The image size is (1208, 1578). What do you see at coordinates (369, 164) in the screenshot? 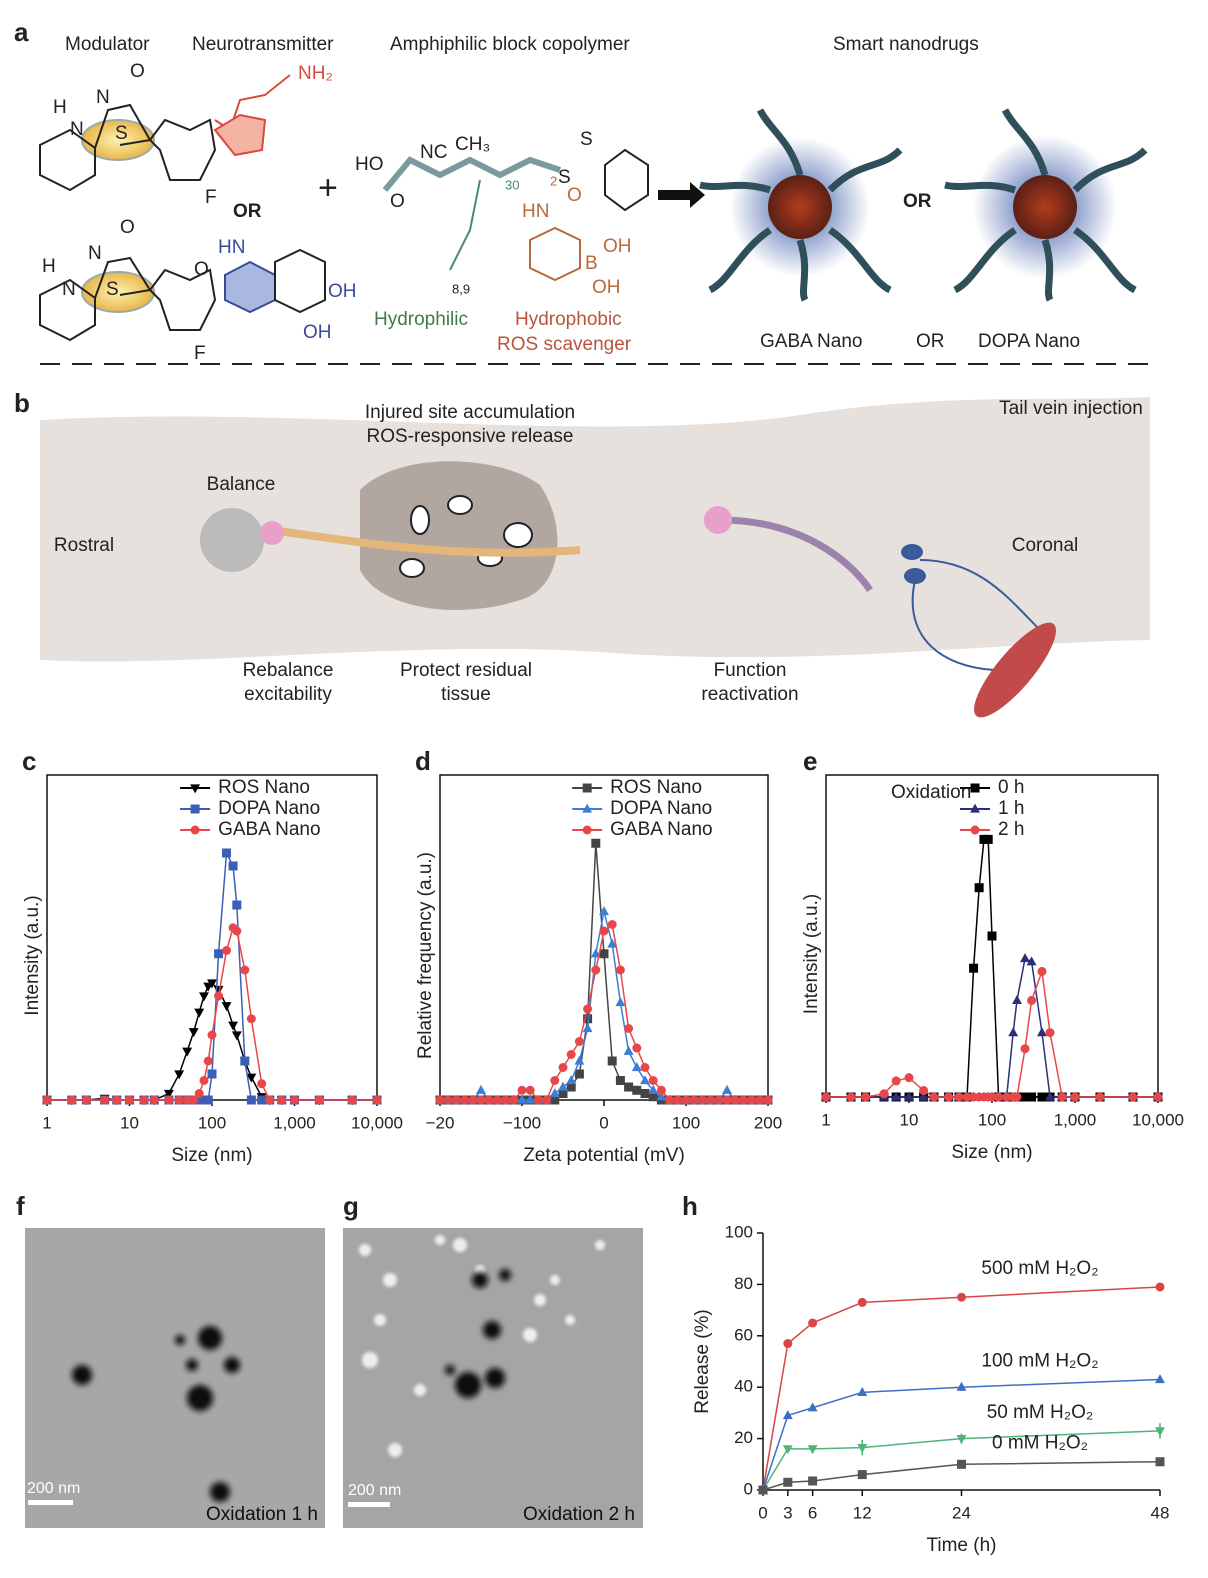
I see `atom: HO` at bounding box center [369, 164].